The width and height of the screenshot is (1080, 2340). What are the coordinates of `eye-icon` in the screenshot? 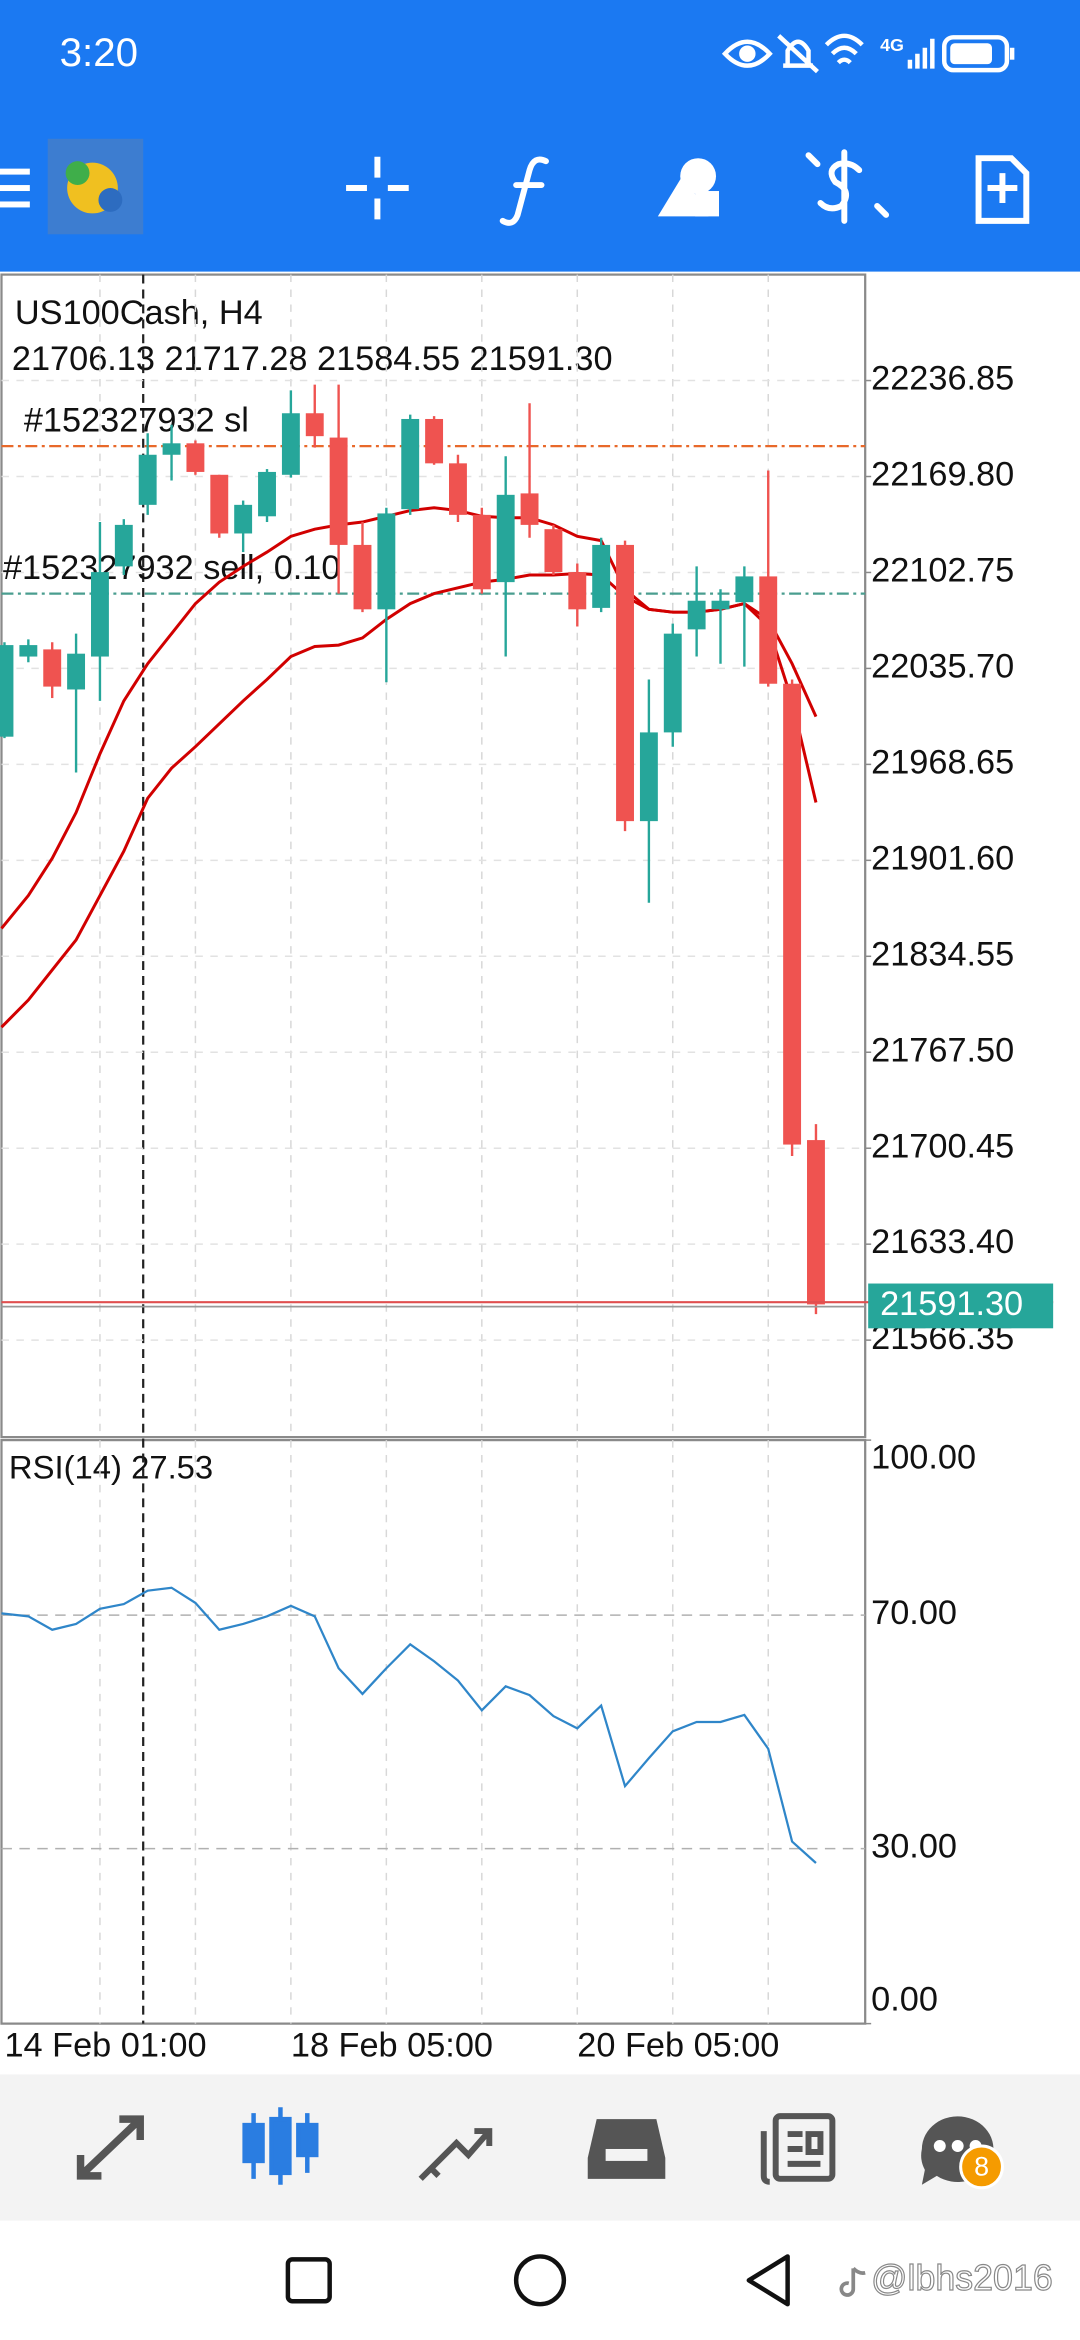 It's located at (747, 53).